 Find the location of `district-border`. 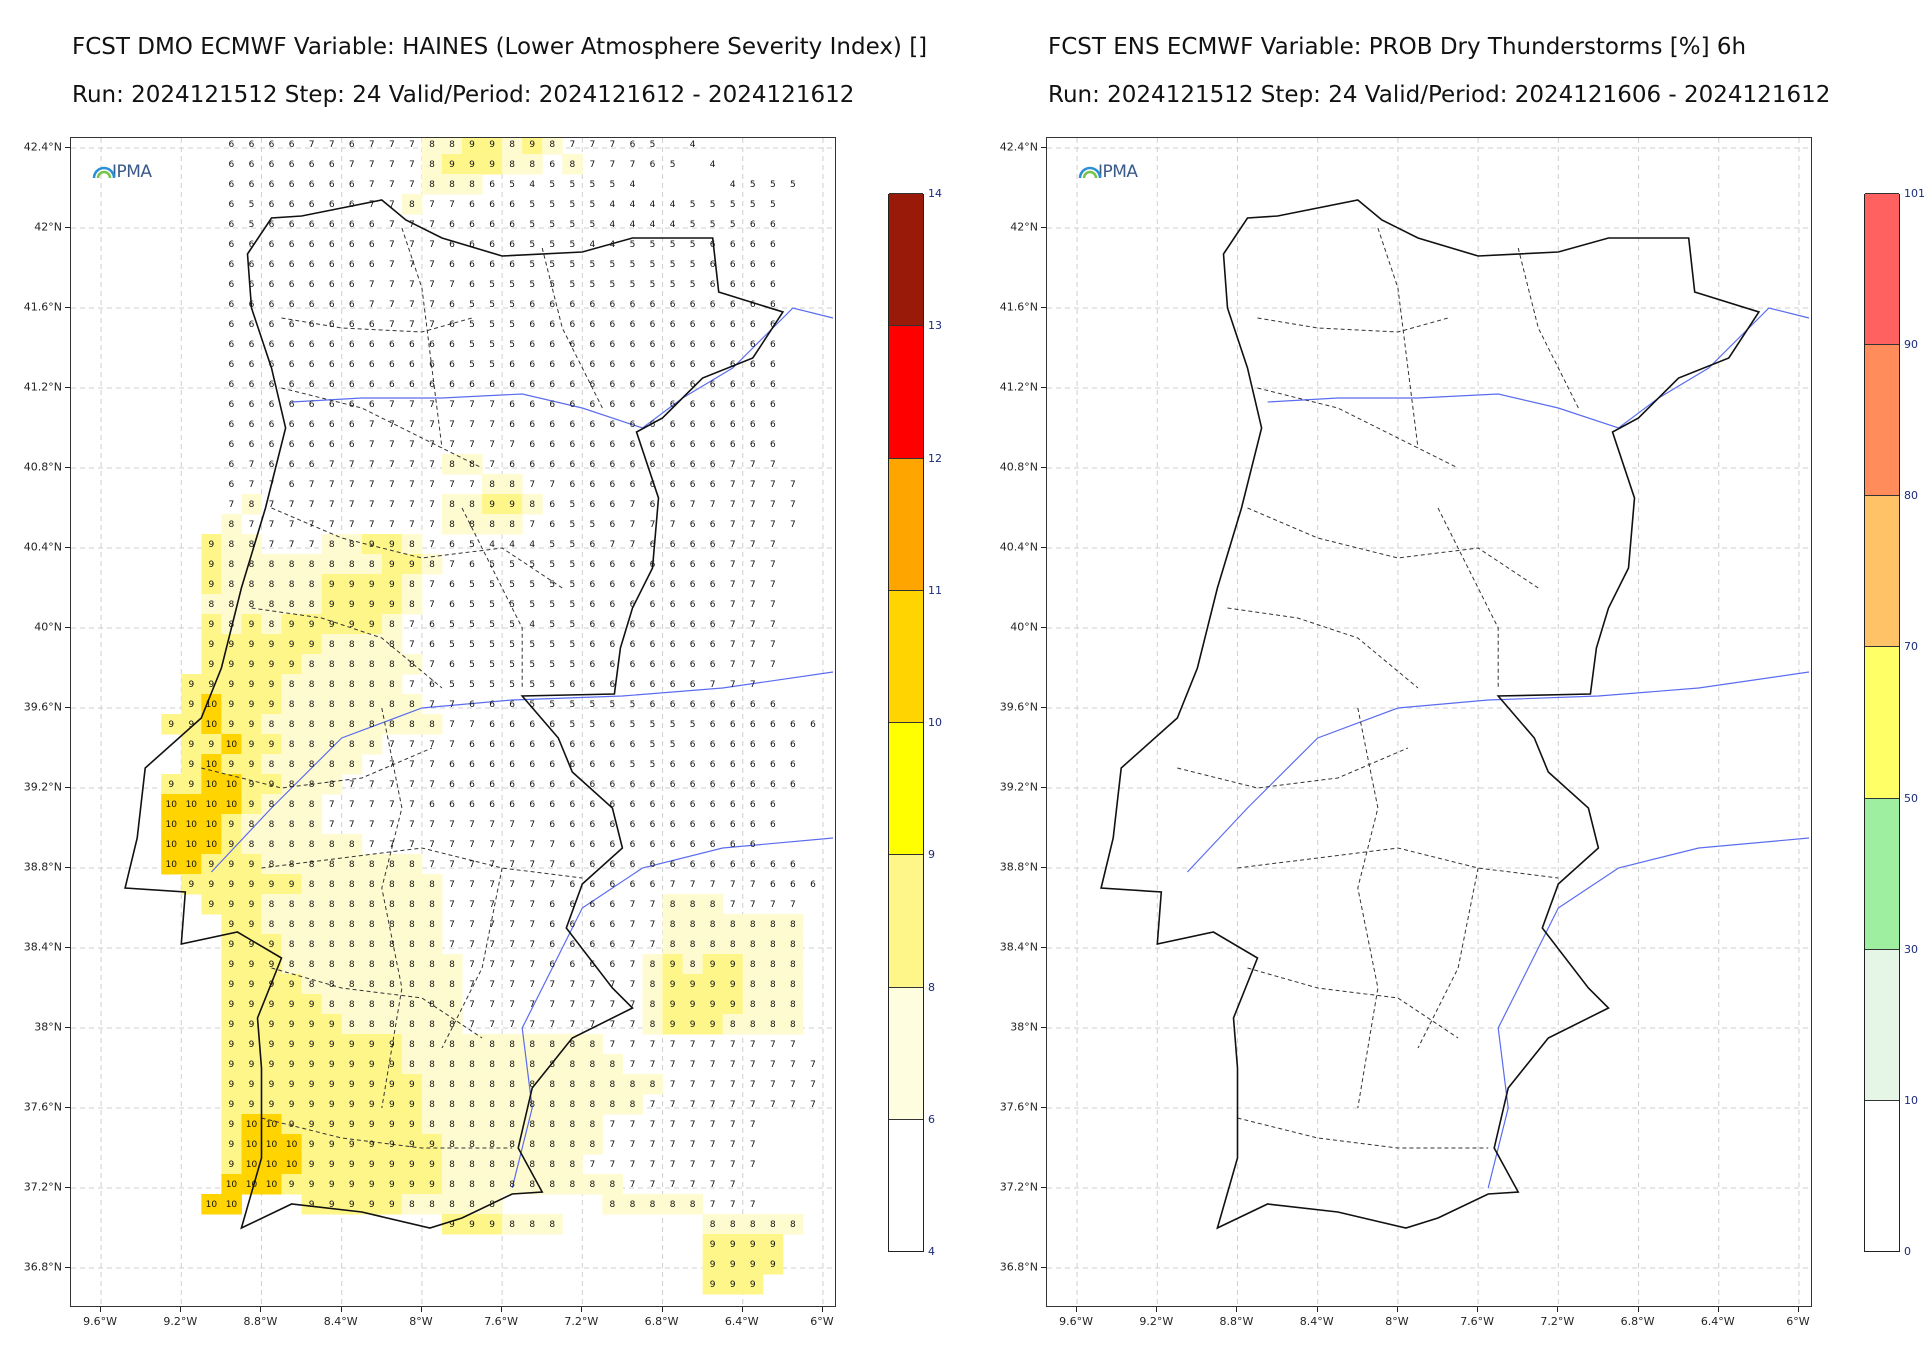

district-border is located at coordinates (1323, 648).